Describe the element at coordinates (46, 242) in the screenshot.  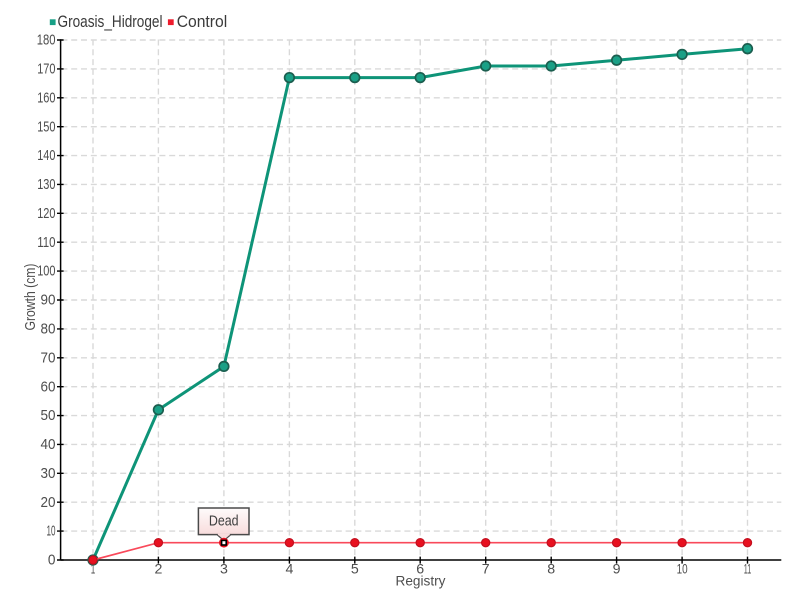
I see `svg-text: 110` at that location.